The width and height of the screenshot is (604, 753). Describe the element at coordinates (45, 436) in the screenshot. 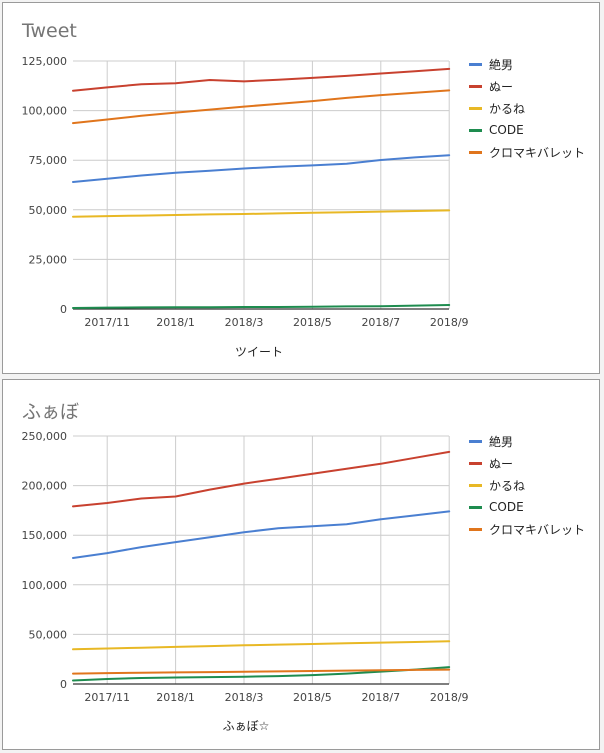

I see `y-tick-label: 250,000` at that location.